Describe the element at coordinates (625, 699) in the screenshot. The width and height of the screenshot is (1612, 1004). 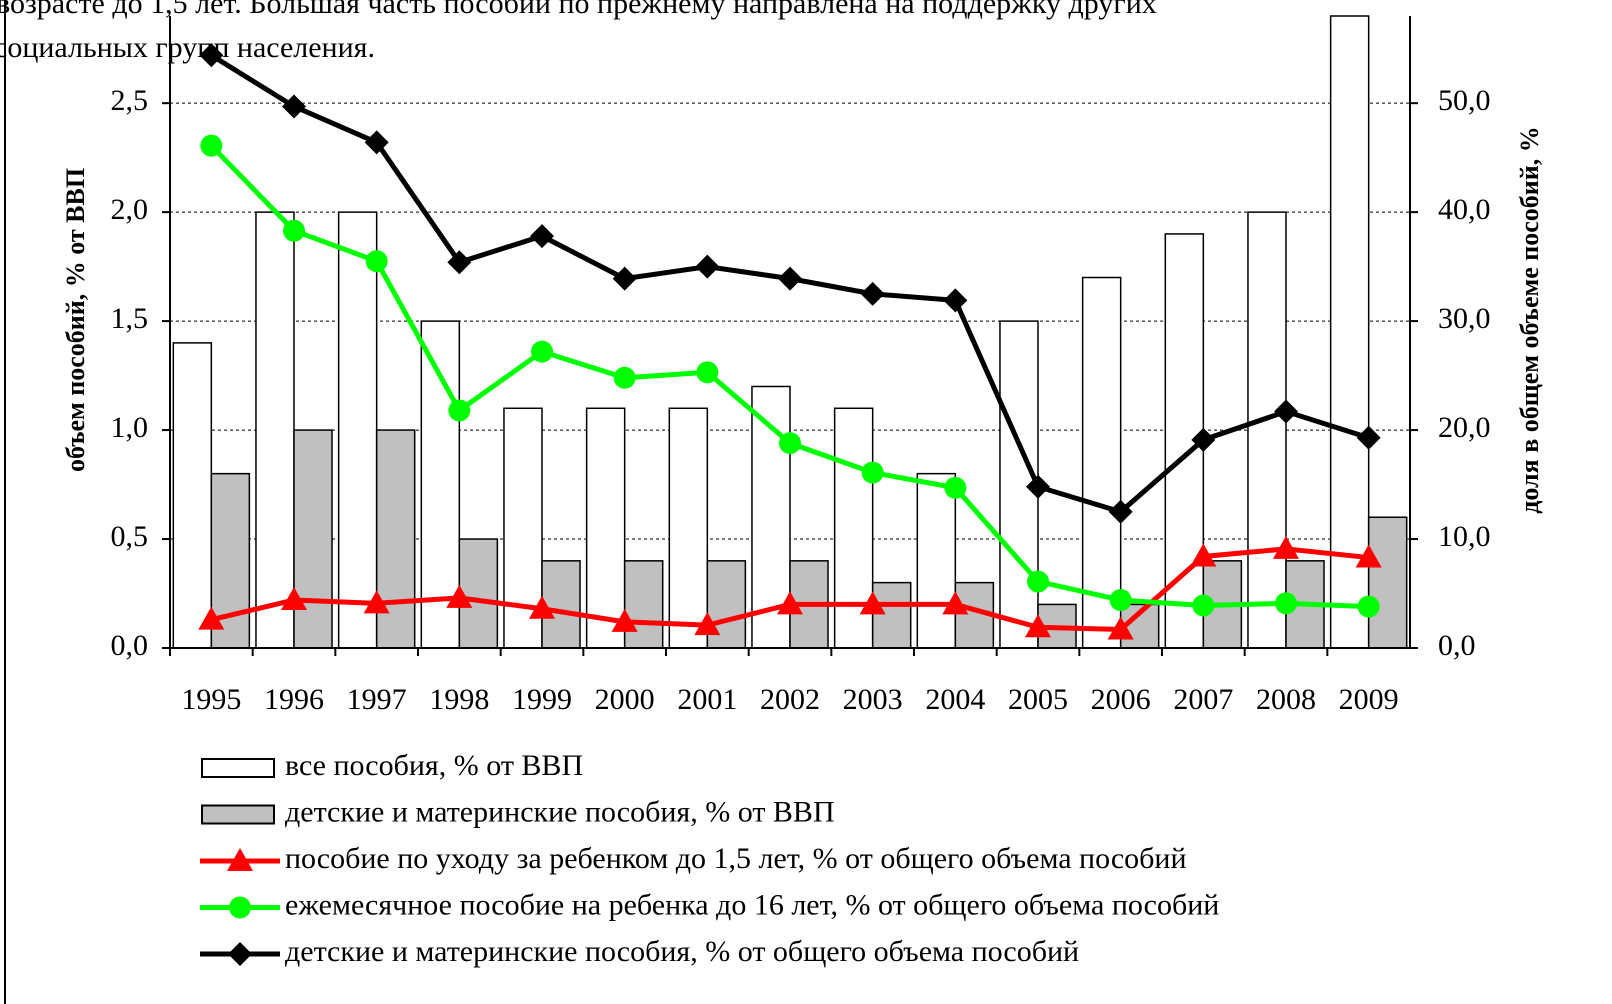
I see `x-tick-label: 2000` at that location.